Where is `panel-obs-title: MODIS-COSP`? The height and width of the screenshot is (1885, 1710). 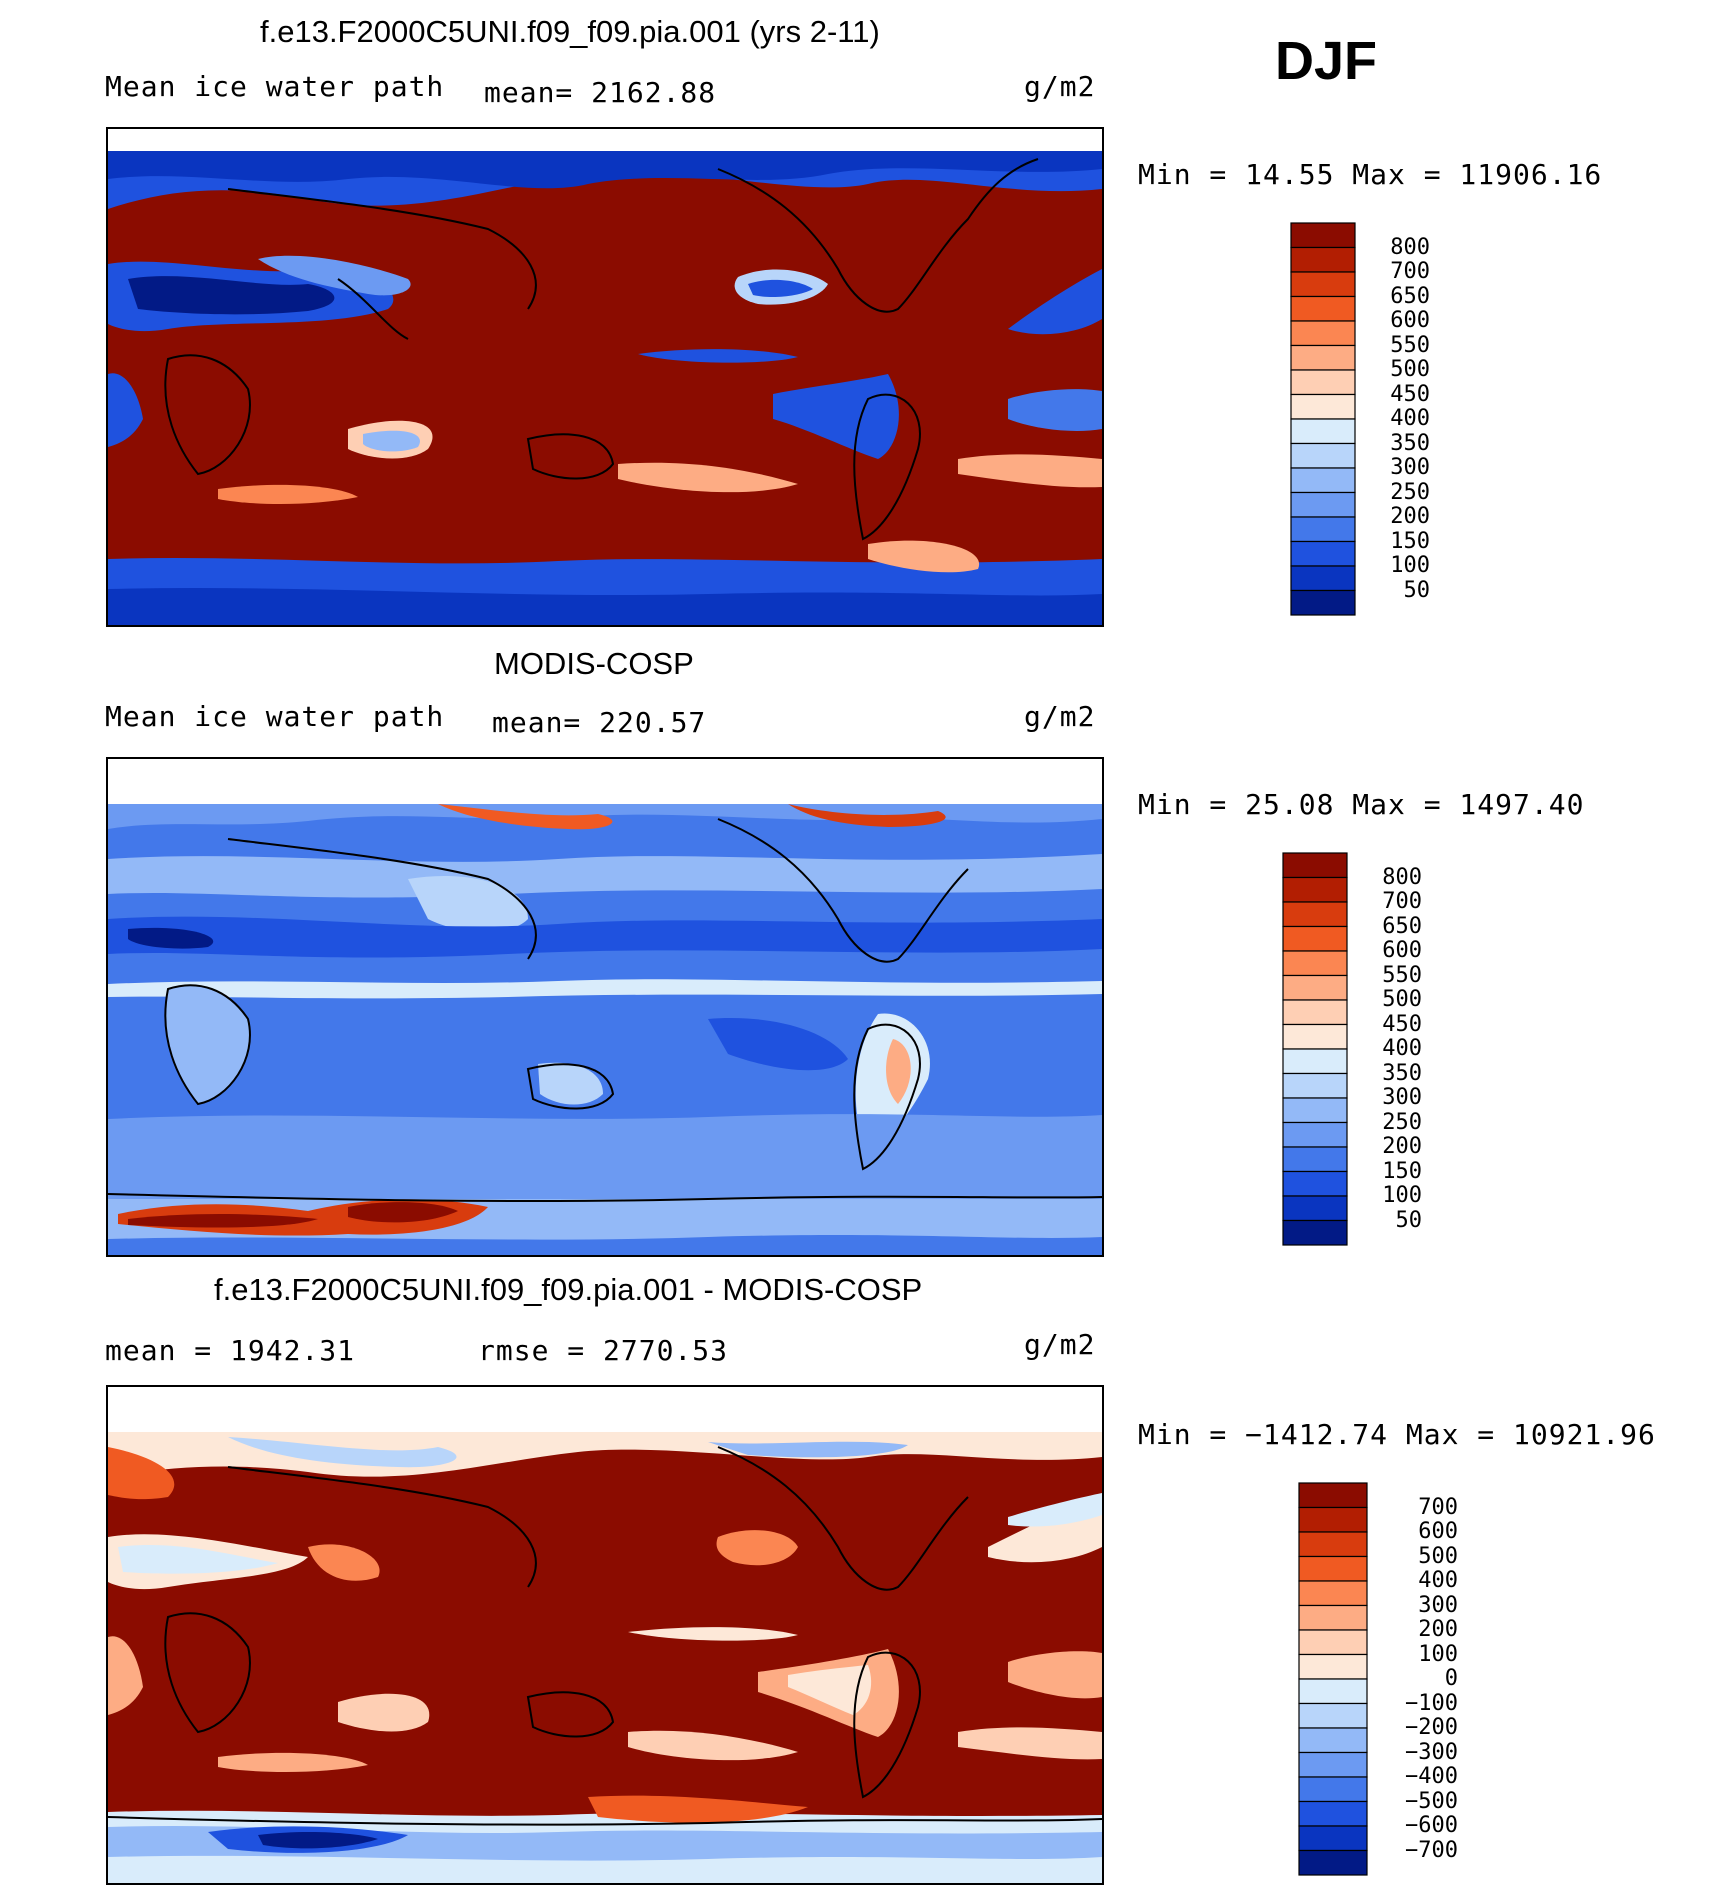
panel-obs-title: MODIS-COSP is located at coordinates (594, 663).